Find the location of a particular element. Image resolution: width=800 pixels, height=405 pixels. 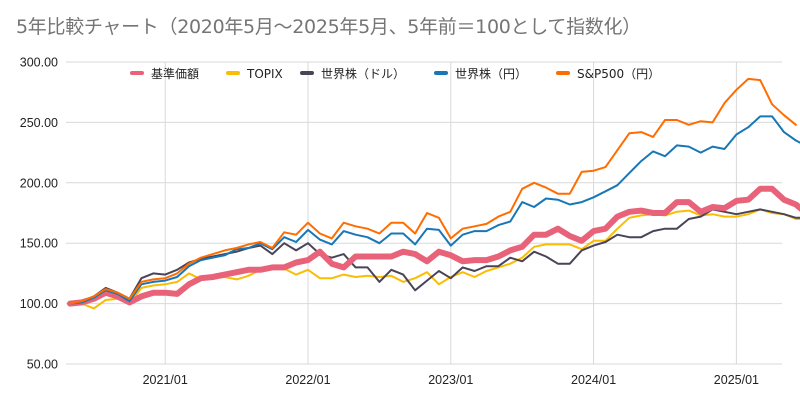

legend-item: 世界株（ドル） is located at coordinates (352, 73).